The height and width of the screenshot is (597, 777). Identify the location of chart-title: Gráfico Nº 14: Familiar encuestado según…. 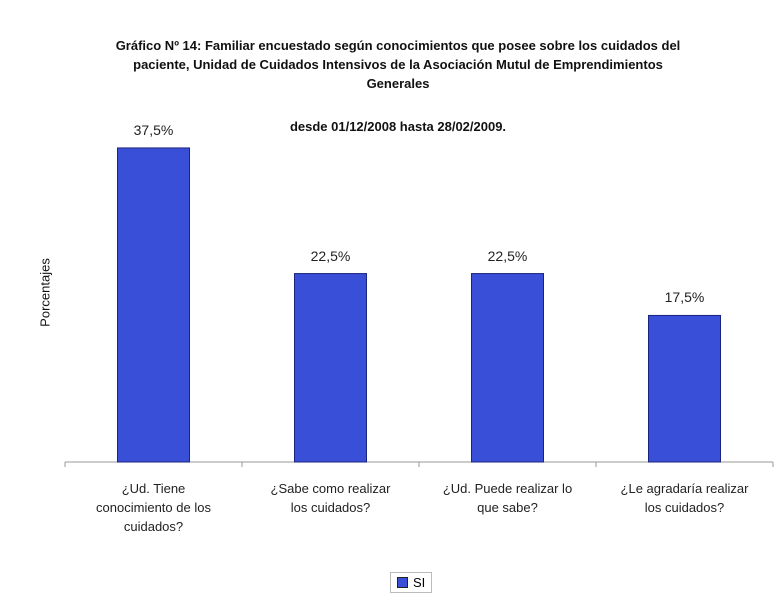
(398, 64).